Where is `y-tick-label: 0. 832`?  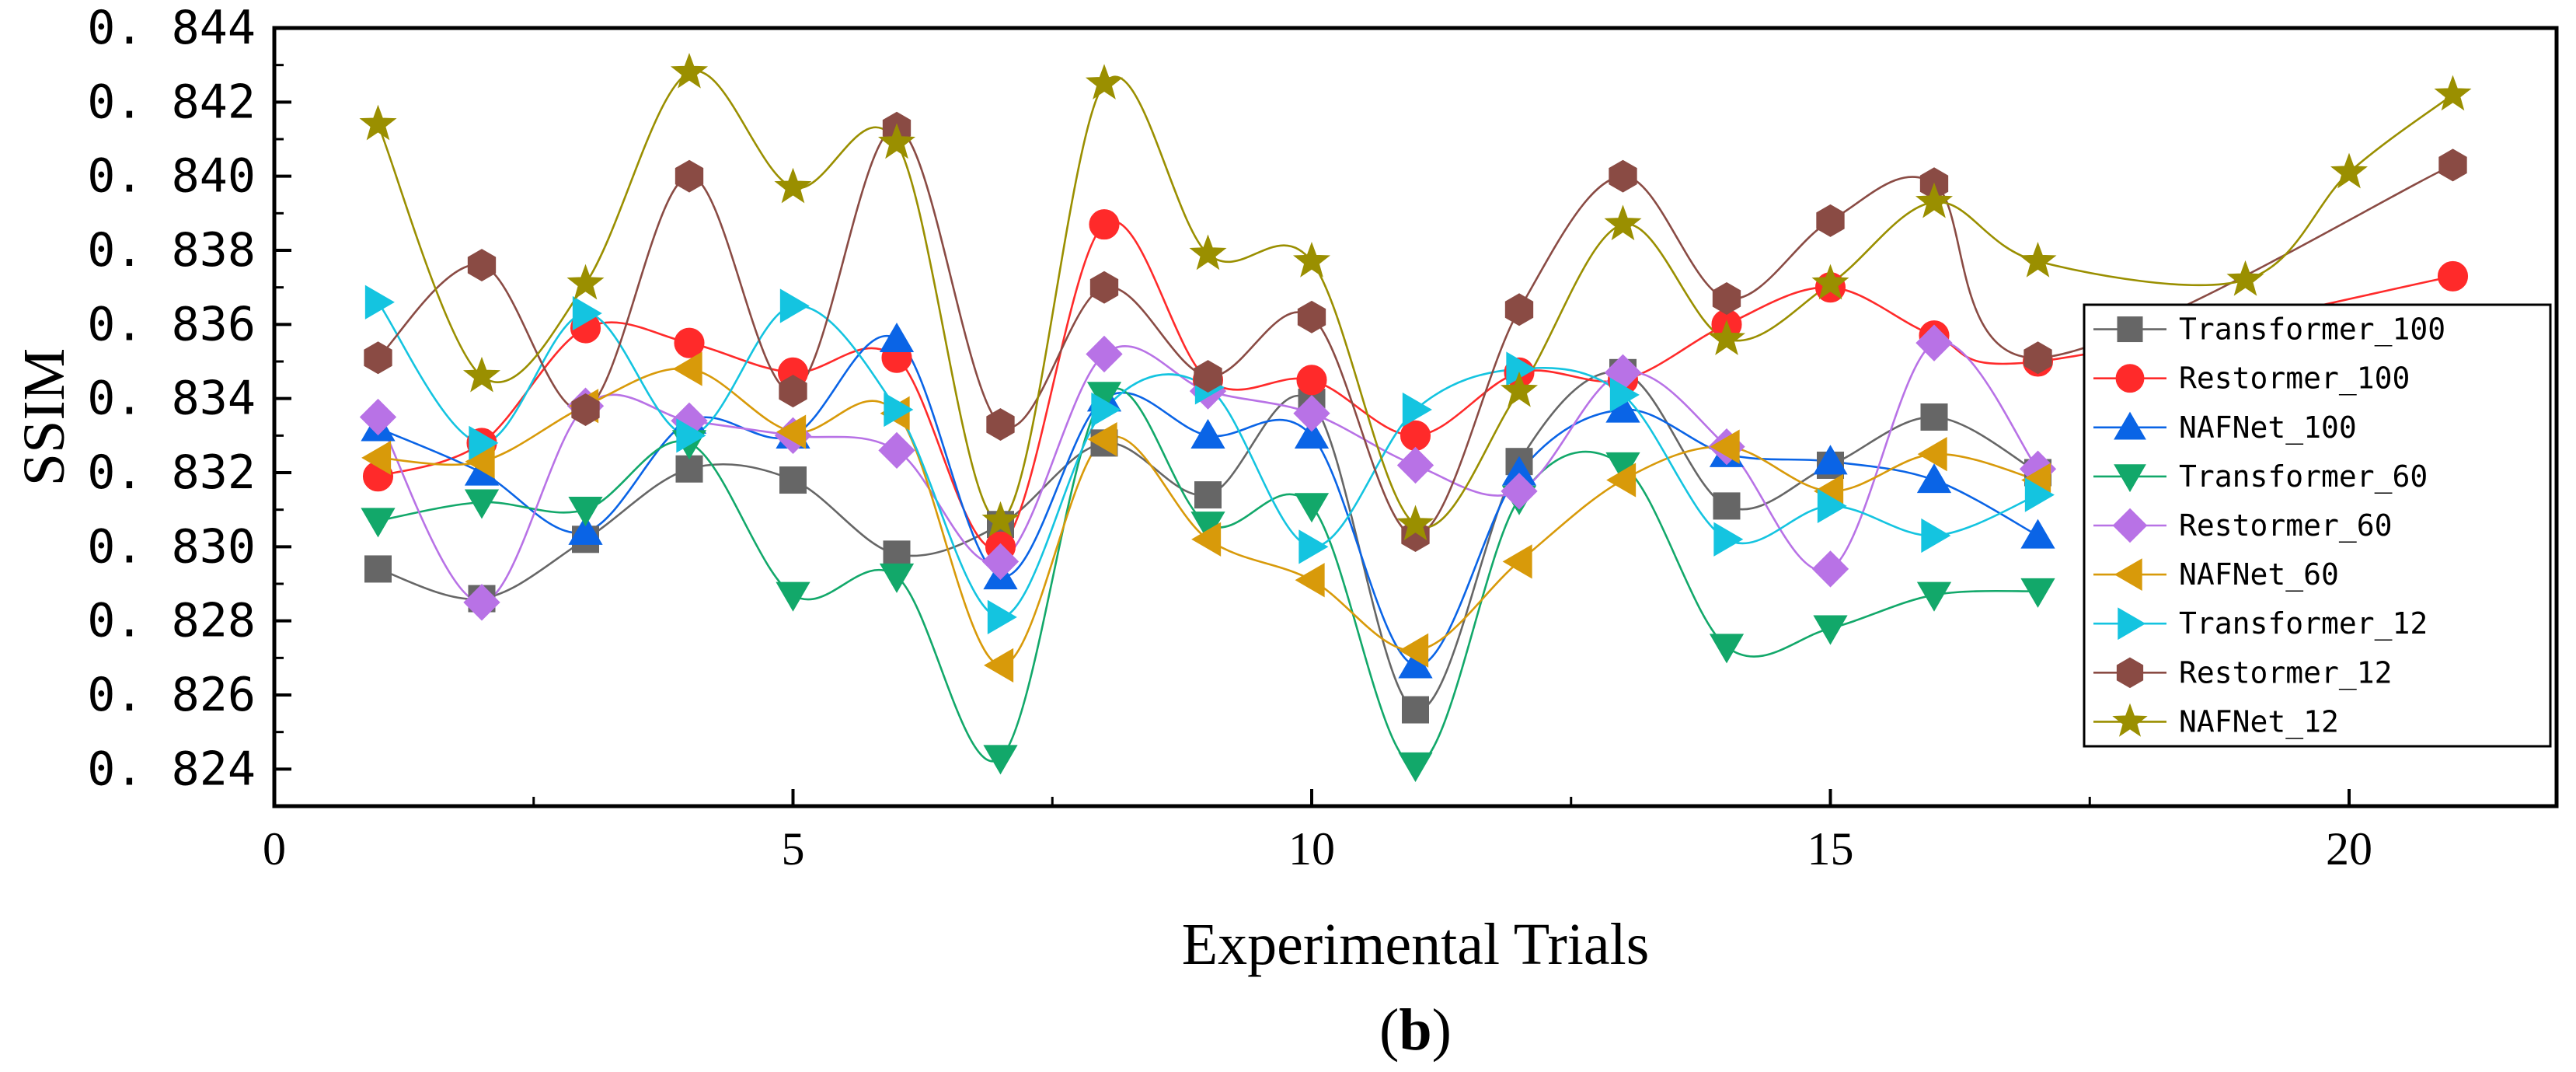
y-tick-label: 0. 832 is located at coordinates (171, 472).